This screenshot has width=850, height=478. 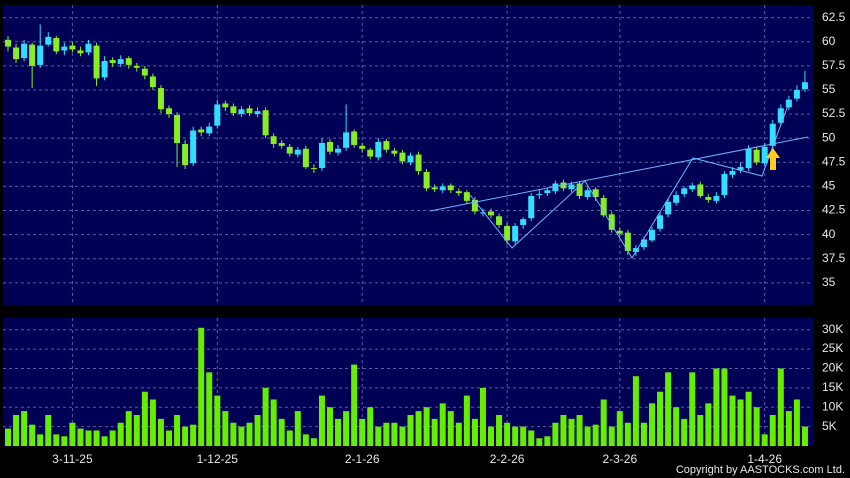 I want to click on y-tick-label: 5K, so click(x=829, y=426).